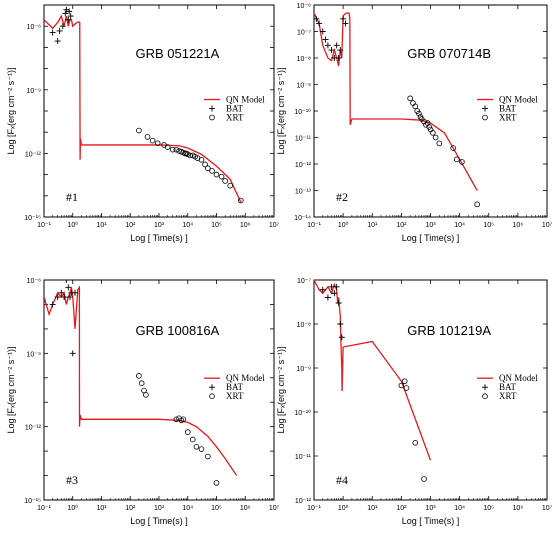 Image resolution: width=553 pixels, height=553 pixels. I want to click on y-tick-label: 10⁻⁸, so click(304, 59).